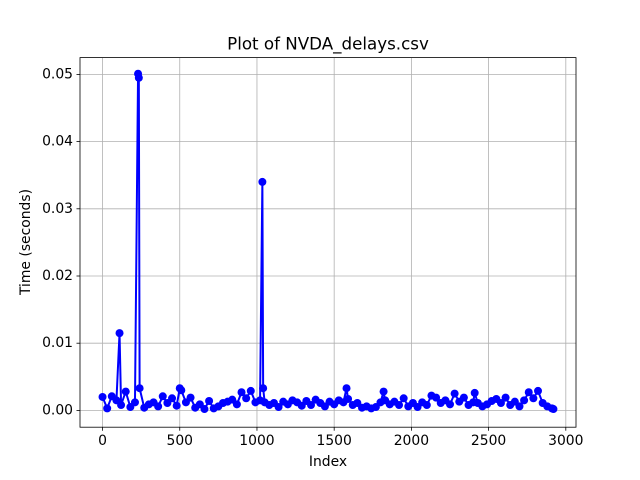 This screenshot has width=640, height=480. Describe the element at coordinates (565, 441) in the screenshot. I see `x-tick-label: 3000` at that location.